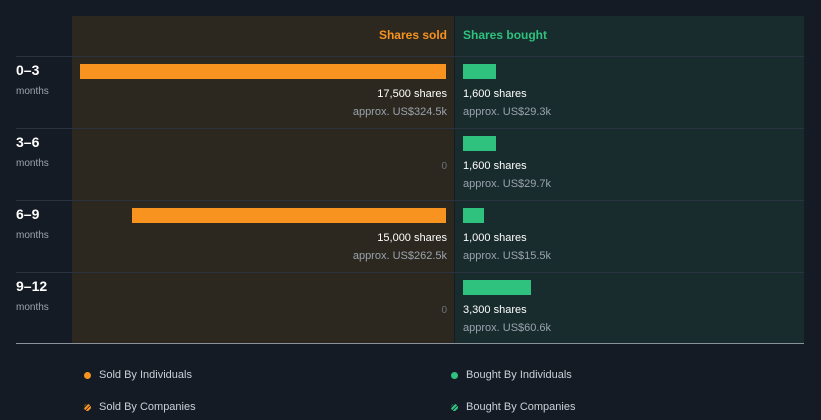 The image size is (821, 420). Describe the element at coordinates (521, 407) in the screenshot. I see `legend-label: Bought By Companies` at that location.